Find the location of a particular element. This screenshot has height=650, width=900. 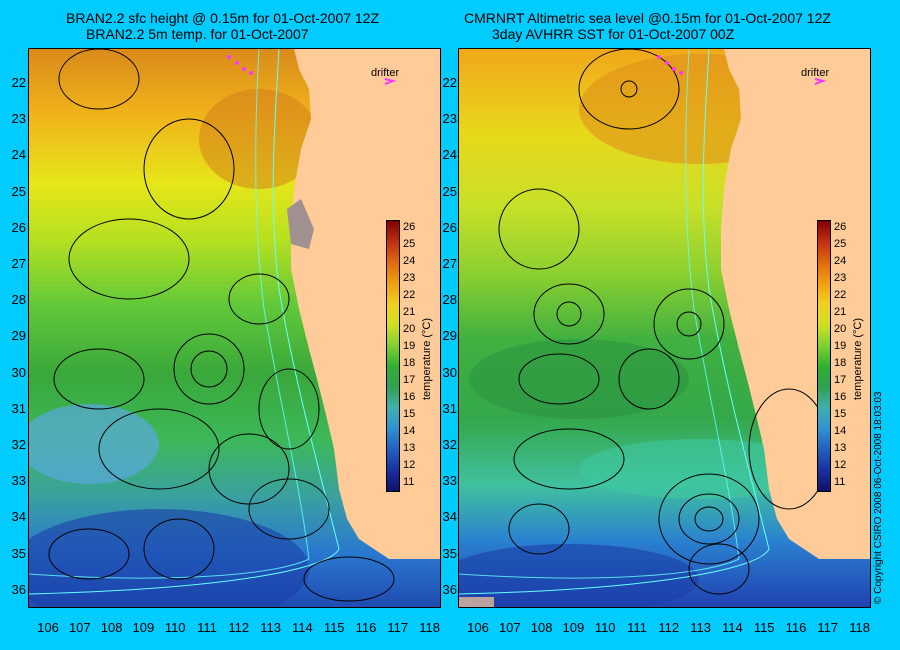

longitude-label: 107 is located at coordinates (79, 627).